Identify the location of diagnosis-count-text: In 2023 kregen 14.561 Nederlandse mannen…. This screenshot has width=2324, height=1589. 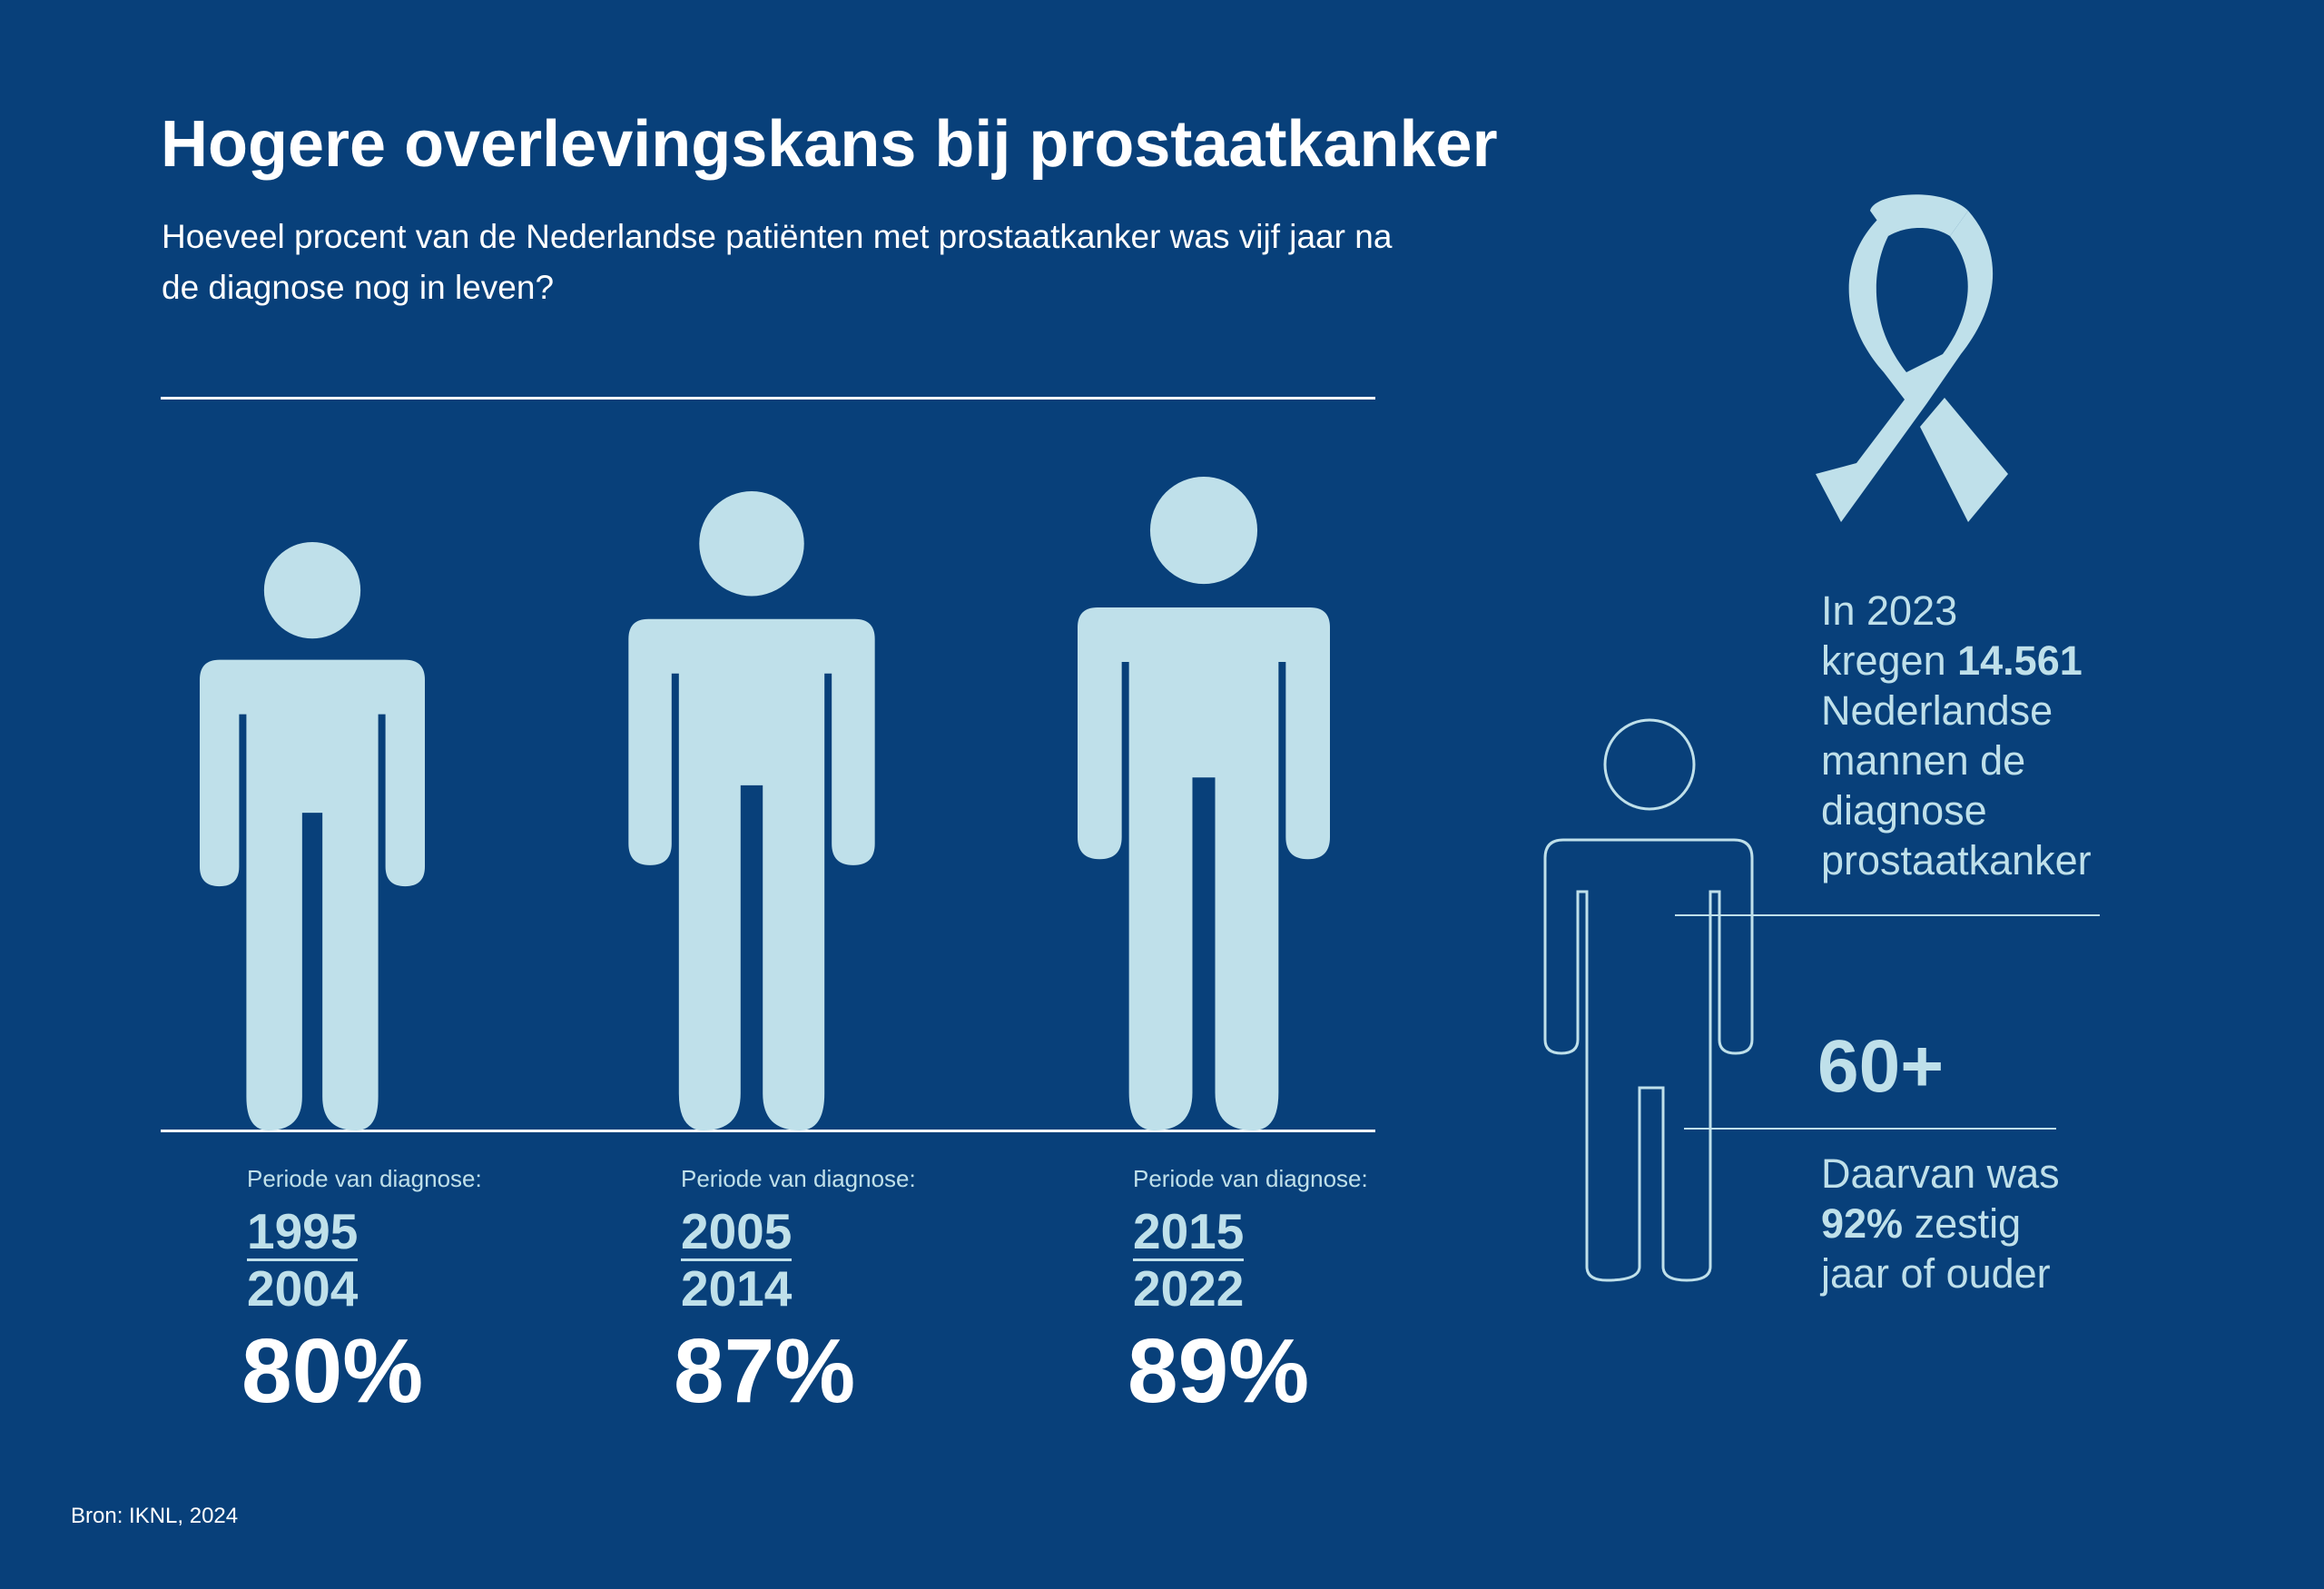
(1956, 735).